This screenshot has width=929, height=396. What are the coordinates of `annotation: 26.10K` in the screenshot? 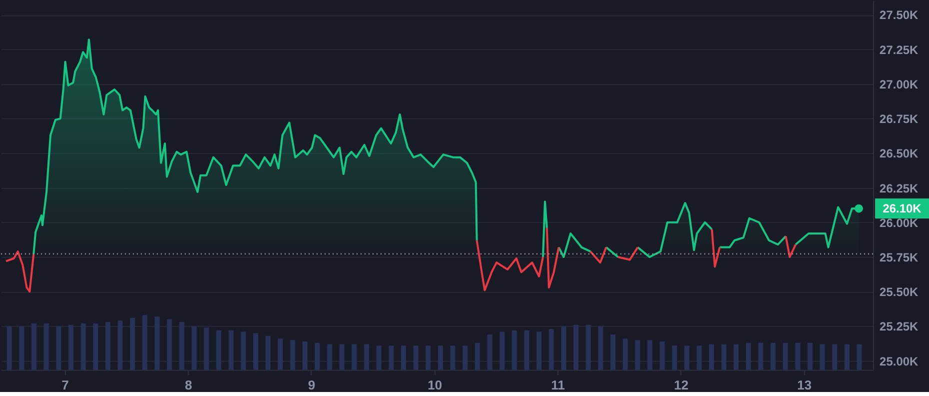 It's located at (902, 209).